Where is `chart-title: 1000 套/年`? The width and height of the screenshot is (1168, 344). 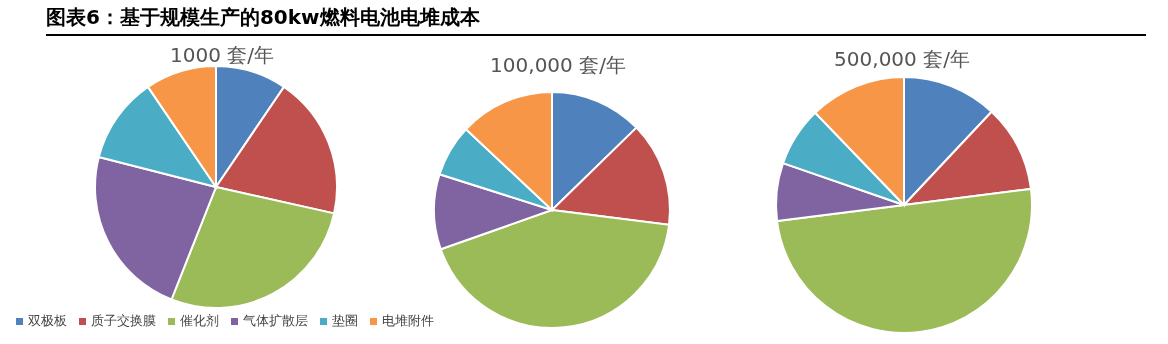 chart-title: 1000 套/年 is located at coordinates (222, 55).